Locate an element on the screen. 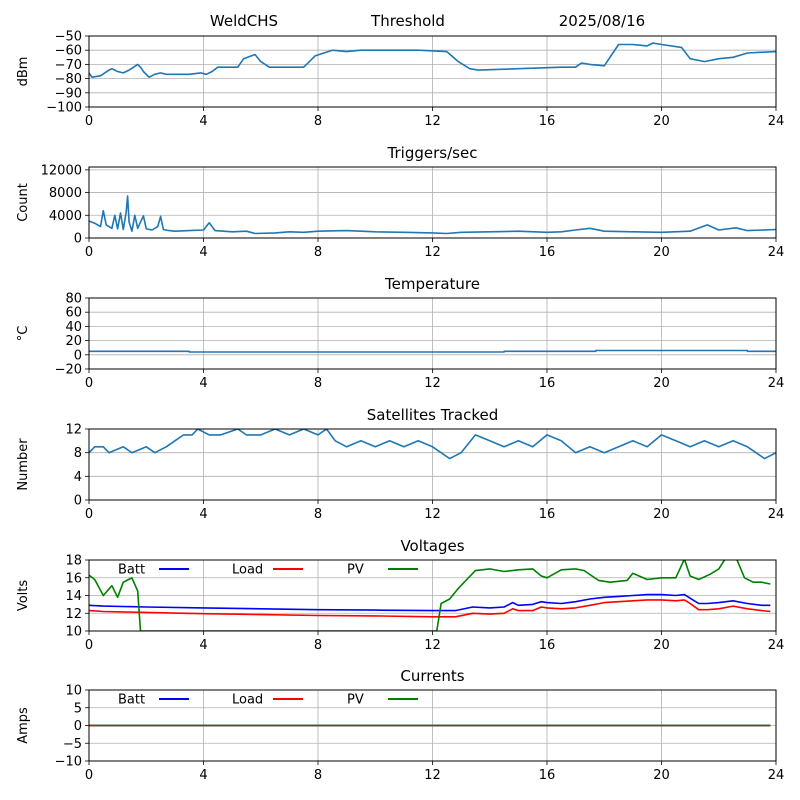 This screenshot has height=800, width=800. series-line-load is located at coordinates (430, 608).